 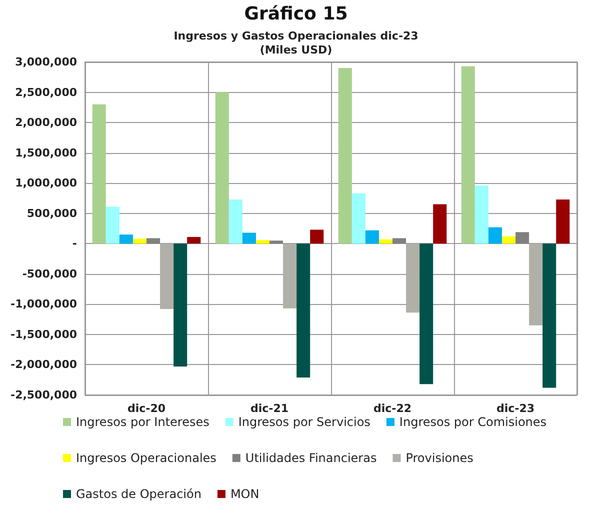 What do you see at coordinates (473, 422) in the screenshot?
I see `legend-label: Ingresos por Comisiones` at bounding box center [473, 422].